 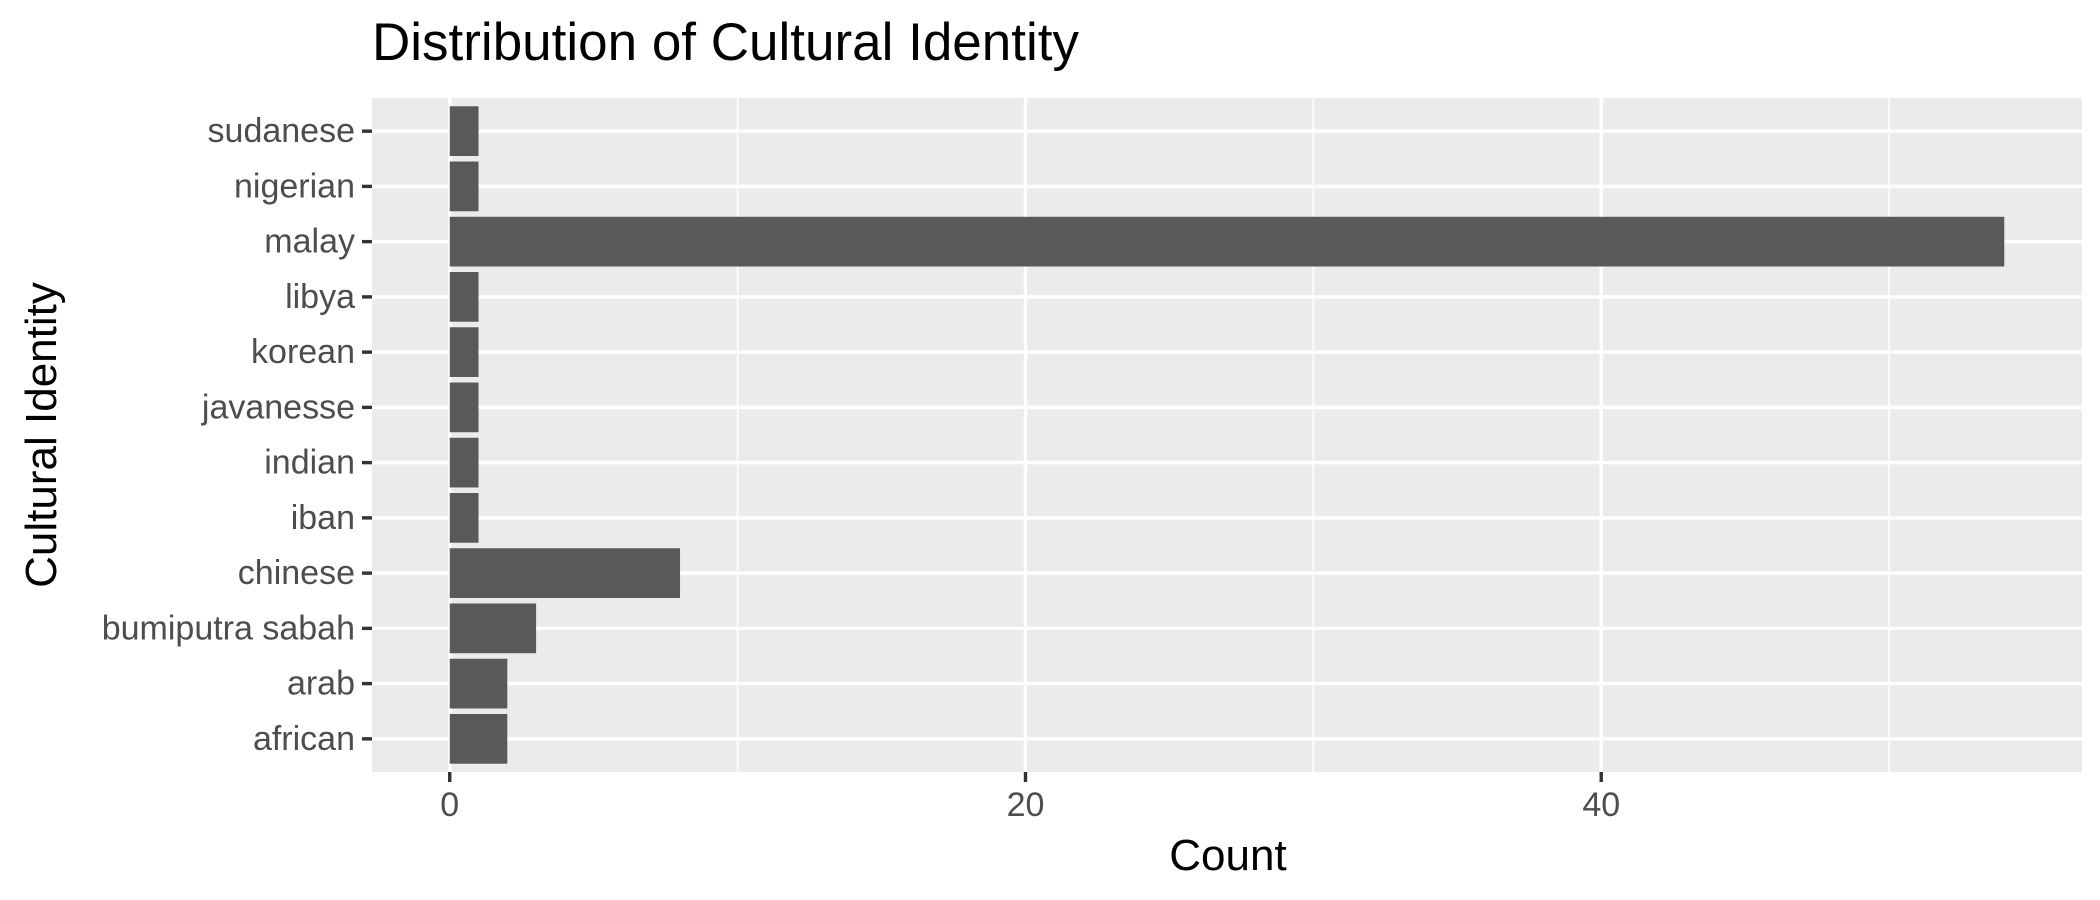 I want to click on bar-arab, so click(x=478, y=683).